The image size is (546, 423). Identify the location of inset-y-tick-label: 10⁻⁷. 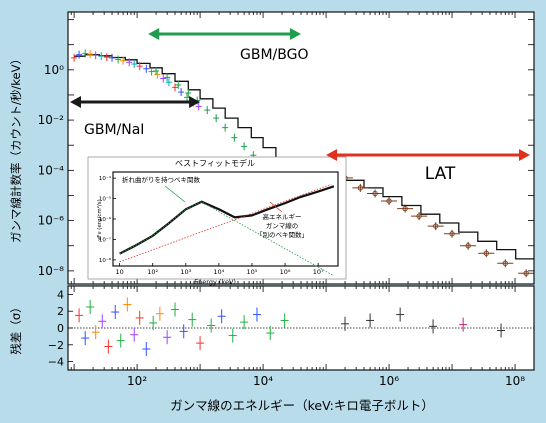
(105, 239).